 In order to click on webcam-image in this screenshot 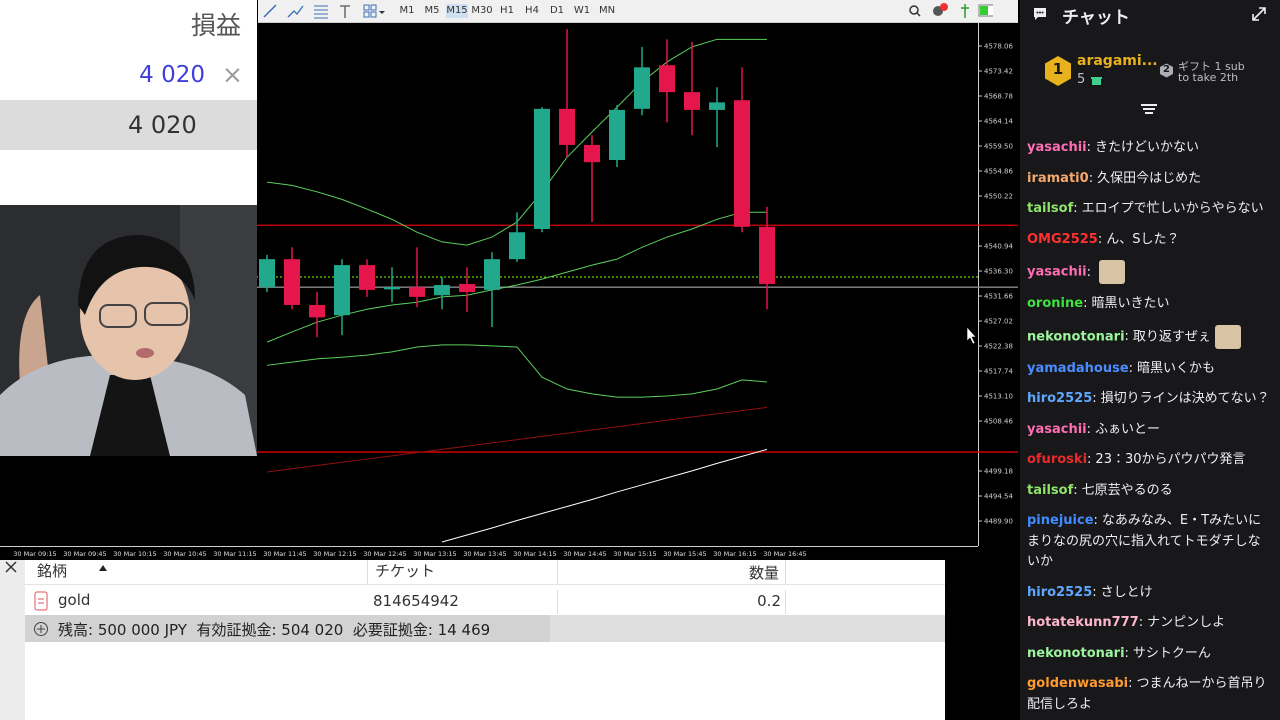, I will do `click(128, 330)`.